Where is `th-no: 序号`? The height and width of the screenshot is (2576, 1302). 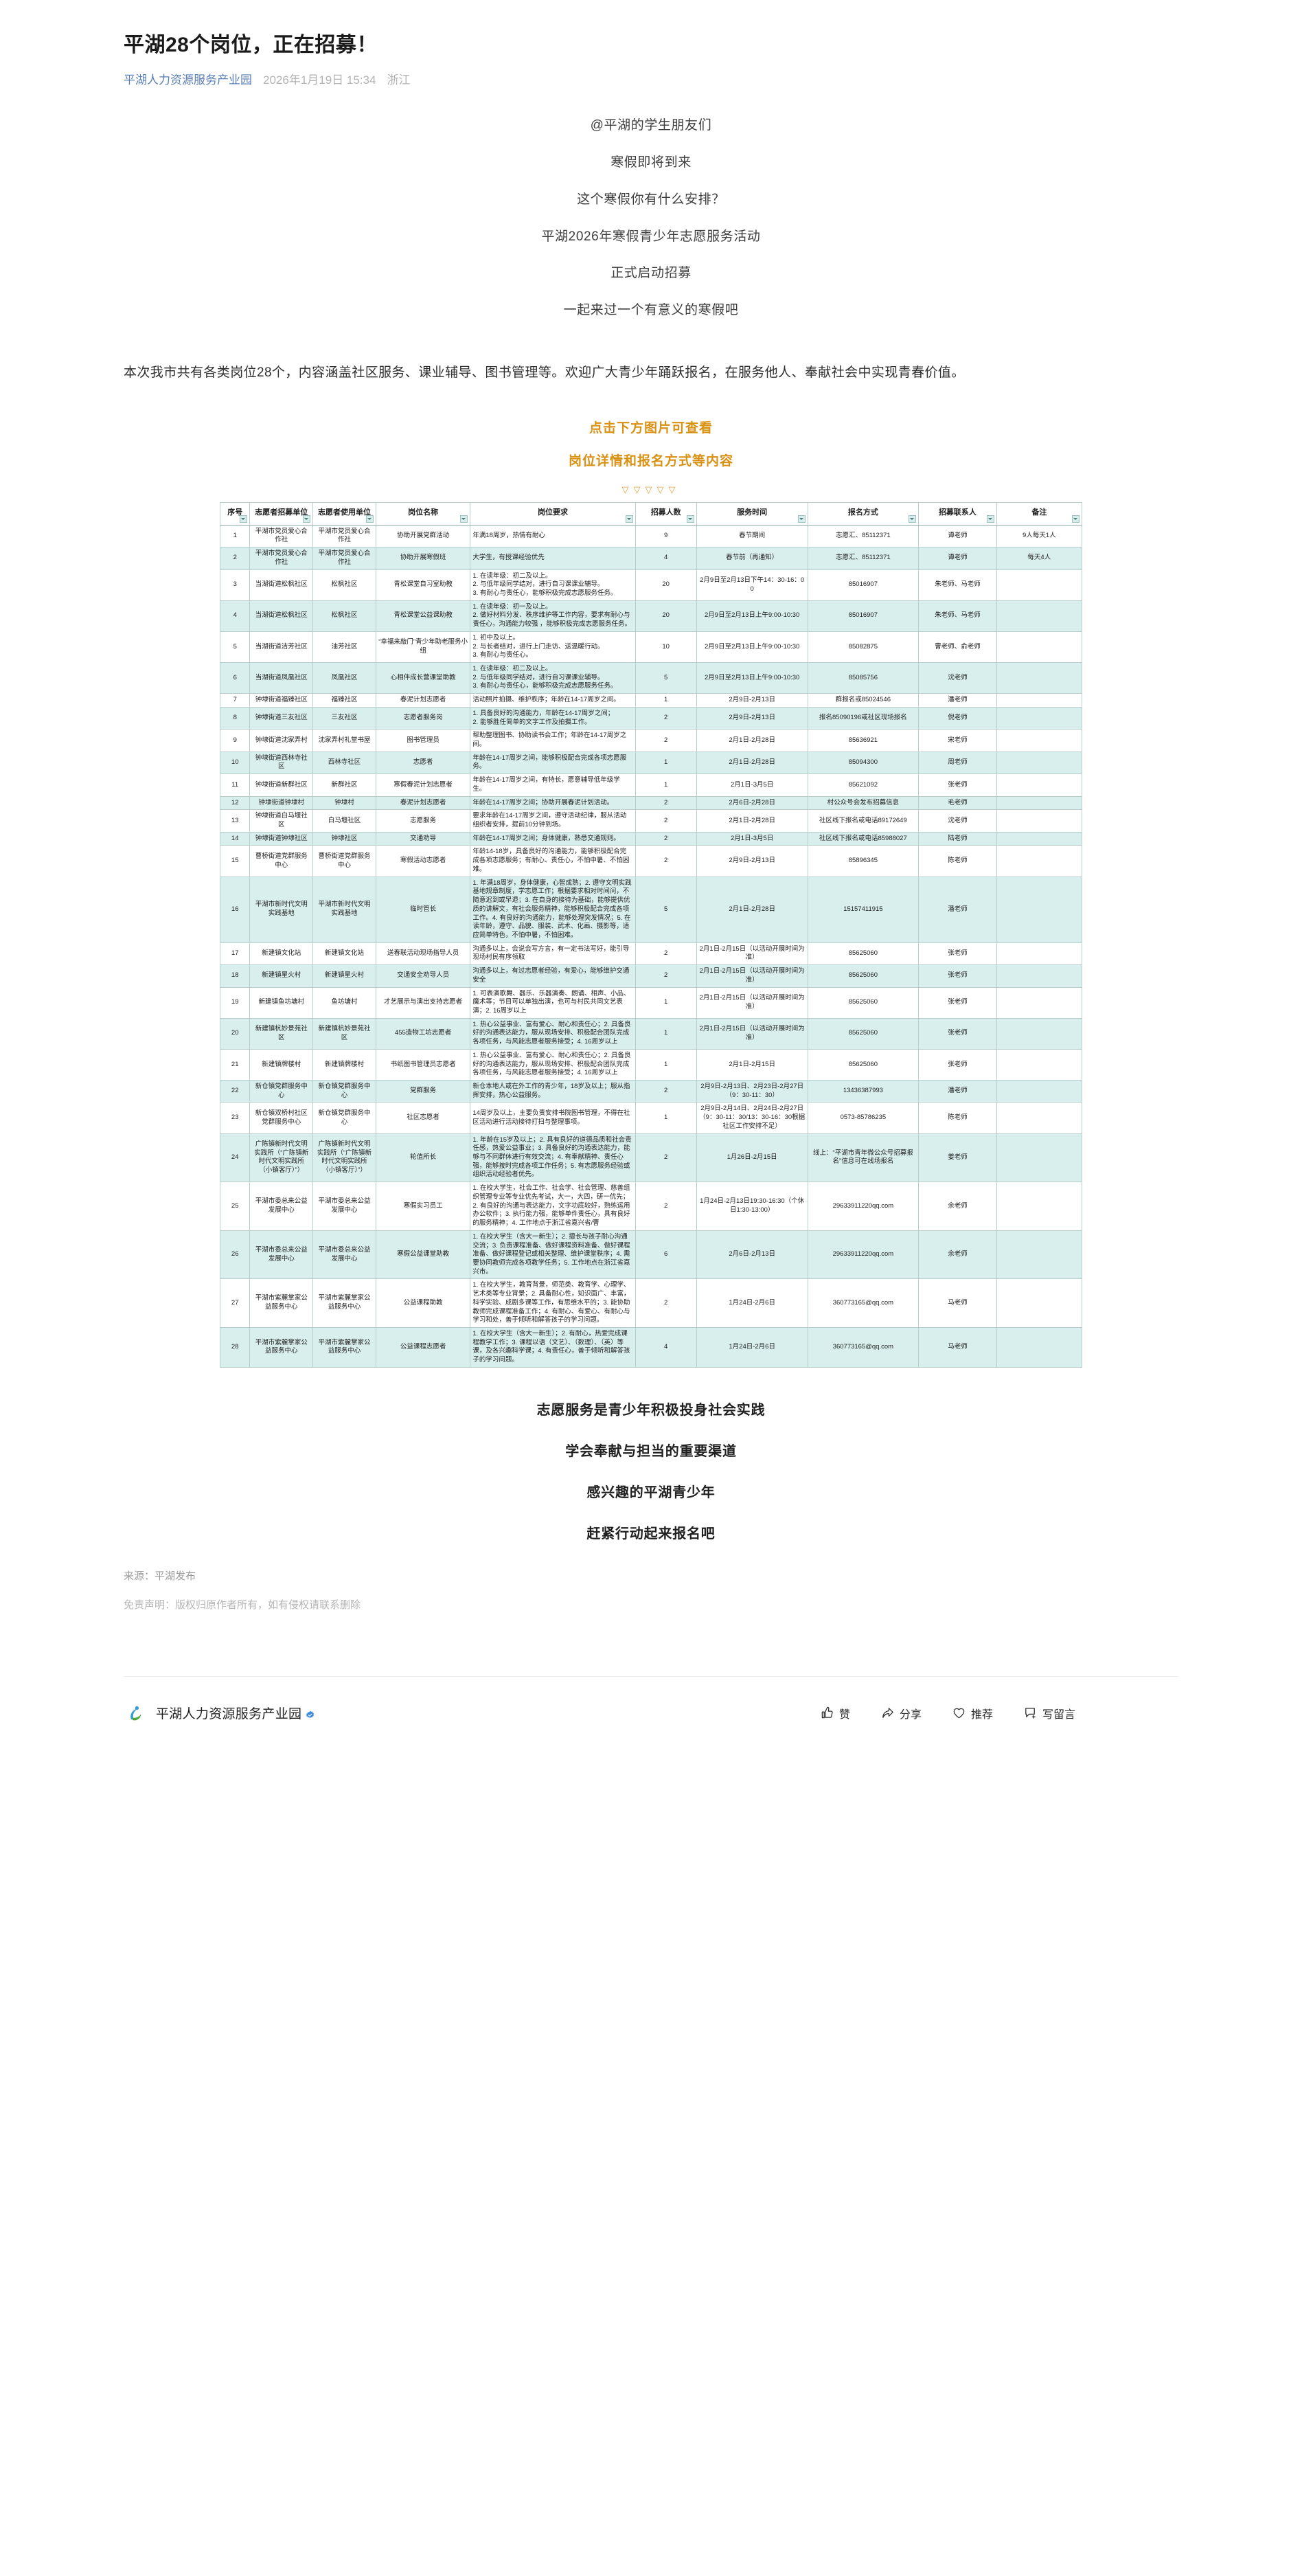
th-no: 序号 is located at coordinates (235, 513).